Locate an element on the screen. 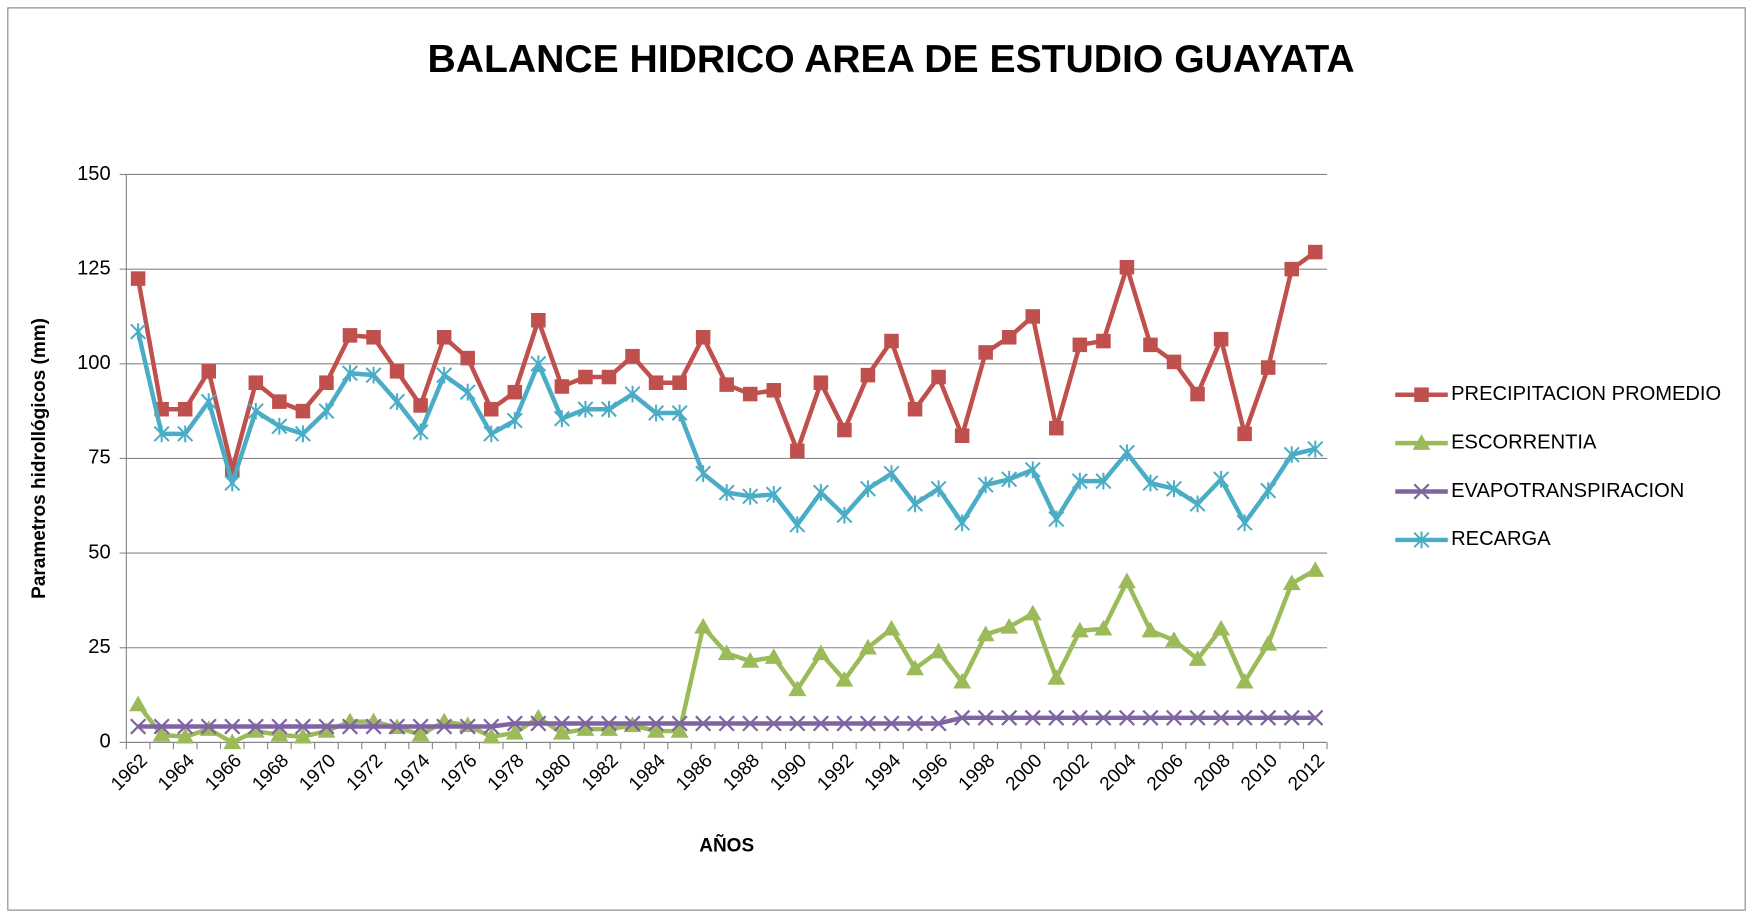 The image size is (1753, 918). y-tick-label: 25 is located at coordinates (99, 647).